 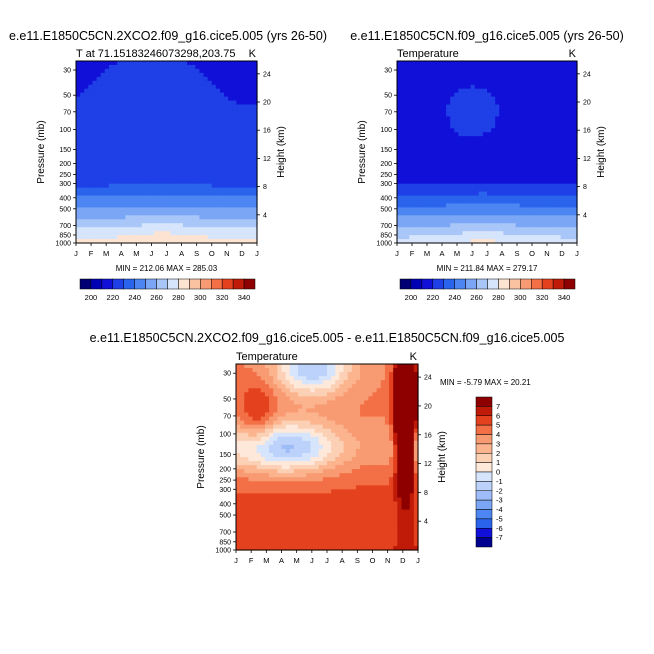 What do you see at coordinates (65, 184) in the screenshot?
I see `y-tick-label: 300` at bounding box center [65, 184].